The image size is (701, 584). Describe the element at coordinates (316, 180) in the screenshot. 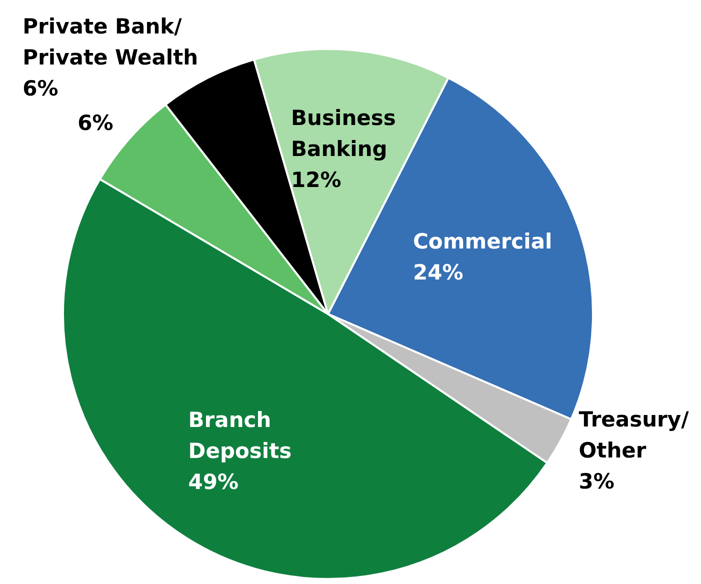

I see `data-label: 12%` at that location.